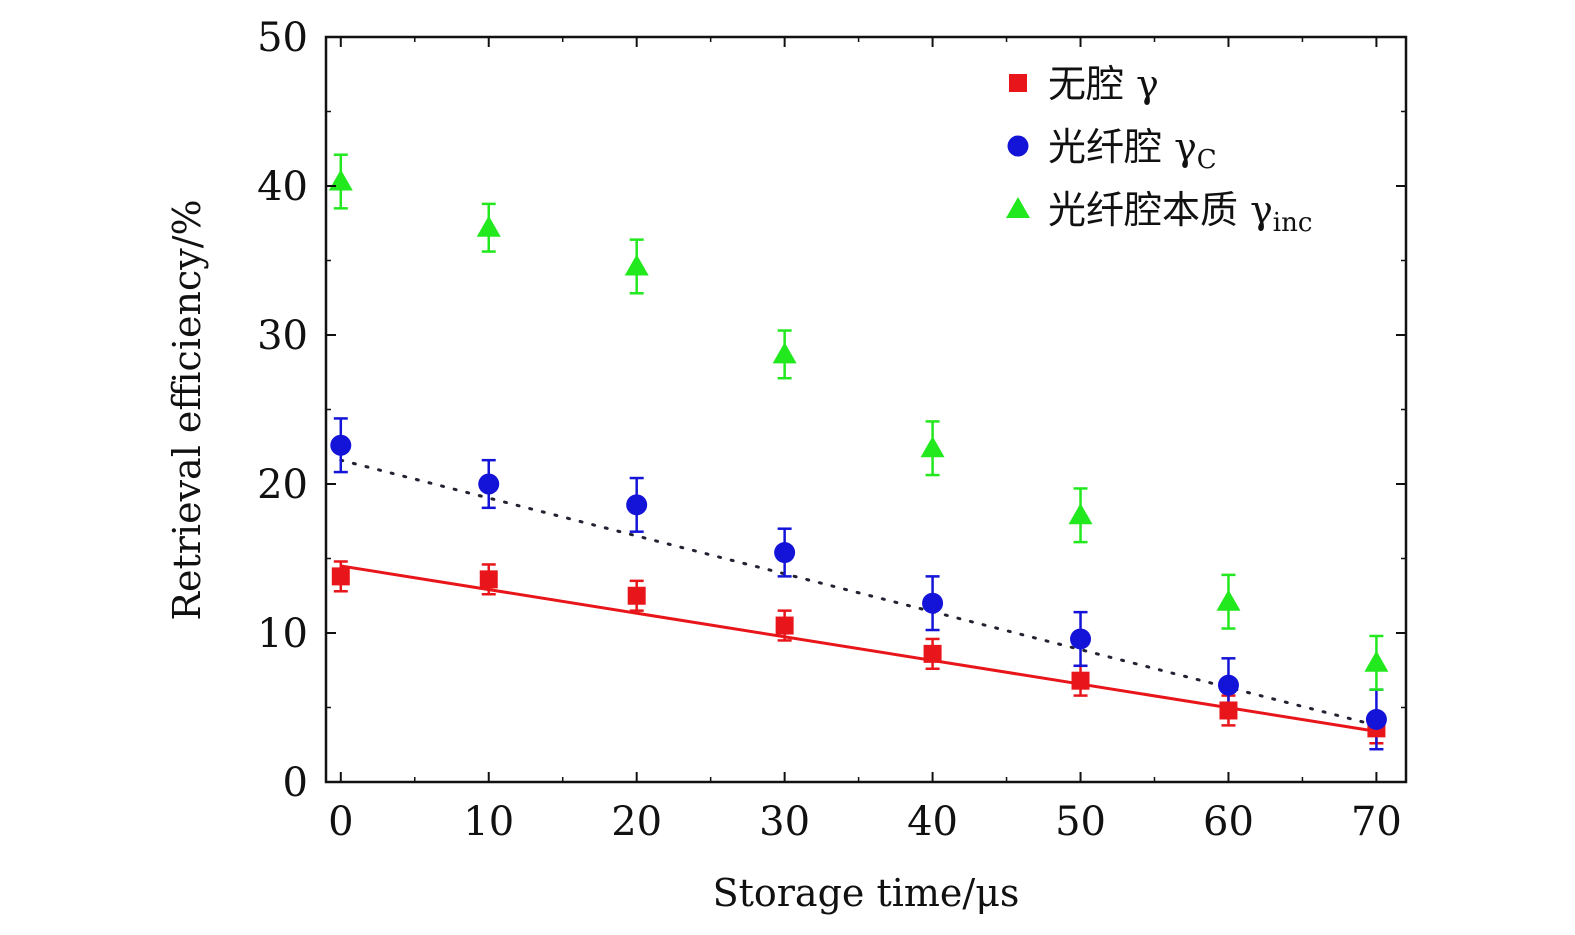 This screenshot has width=1575, height=935. I want to click on legend-label-series-0: 无腔 γ, so click(1103, 84).